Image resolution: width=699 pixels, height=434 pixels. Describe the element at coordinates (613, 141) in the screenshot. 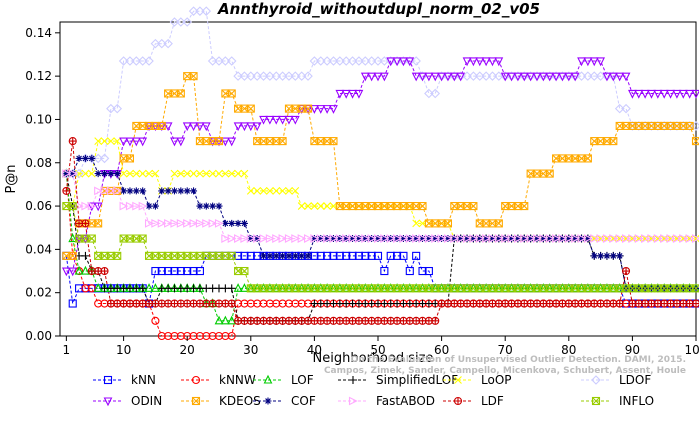

I see `data-point-kdeos` at that location.